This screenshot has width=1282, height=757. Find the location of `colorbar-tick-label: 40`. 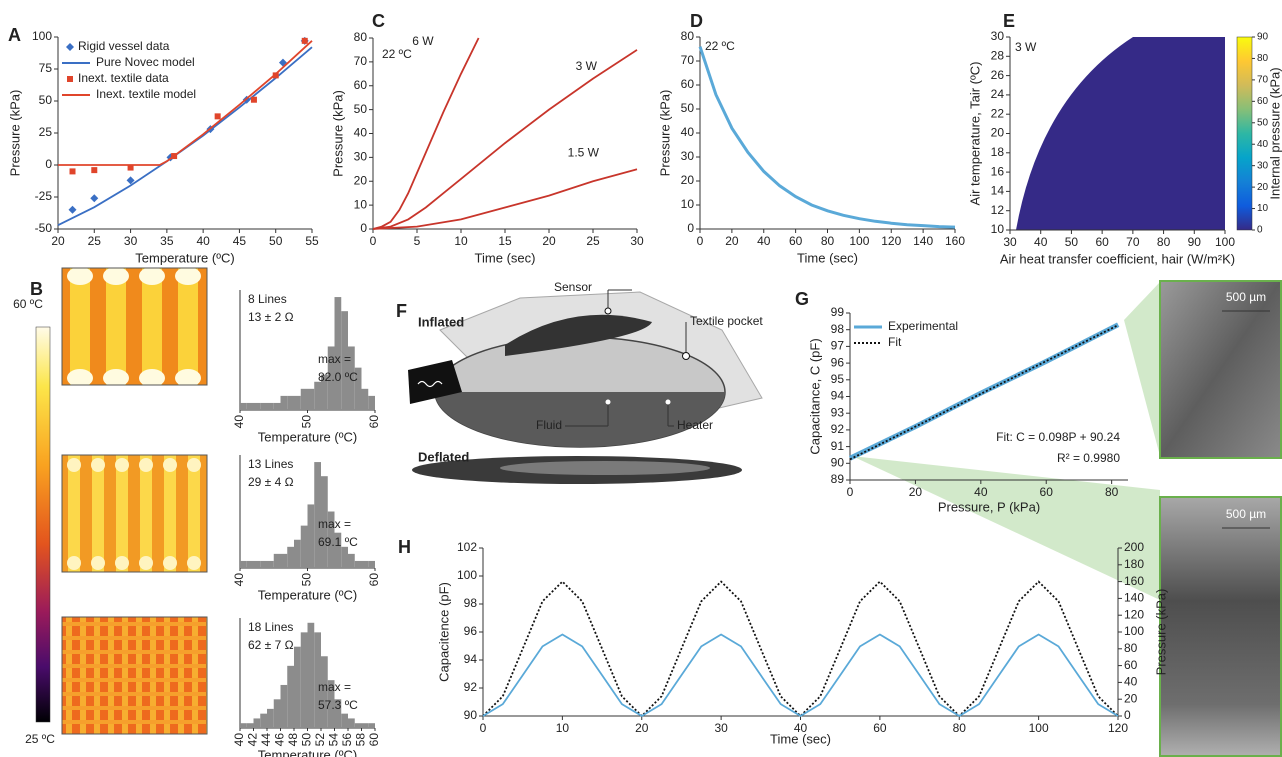

colorbar-tick-label: 40 is located at coordinates (1263, 144).